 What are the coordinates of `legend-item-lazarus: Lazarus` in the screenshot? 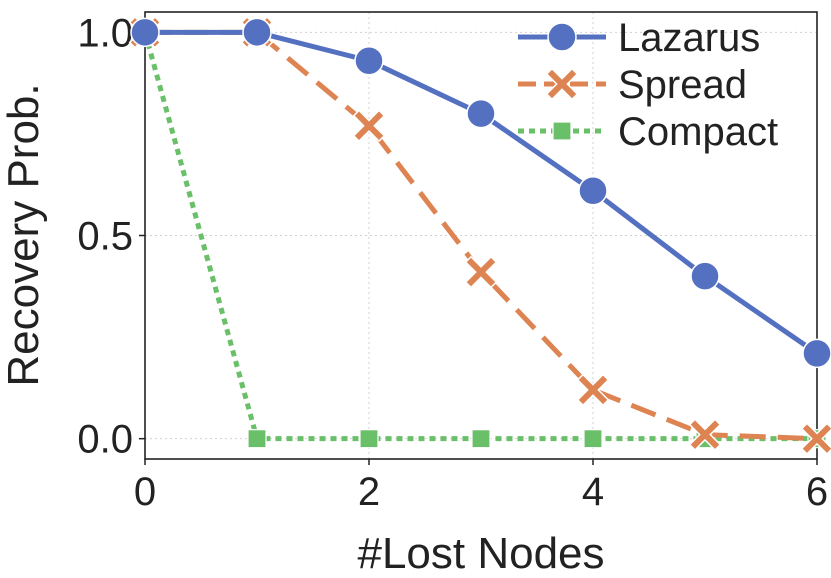 It's located at (639, 38).